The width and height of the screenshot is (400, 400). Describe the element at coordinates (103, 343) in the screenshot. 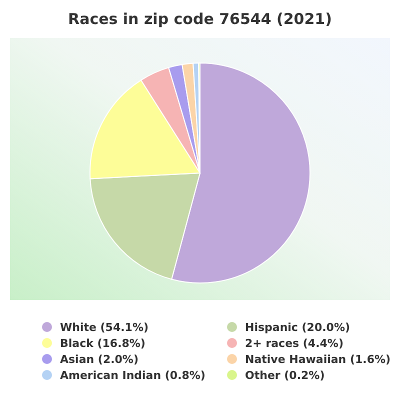

I see `legend-label: Black (16.8%)` at that location.